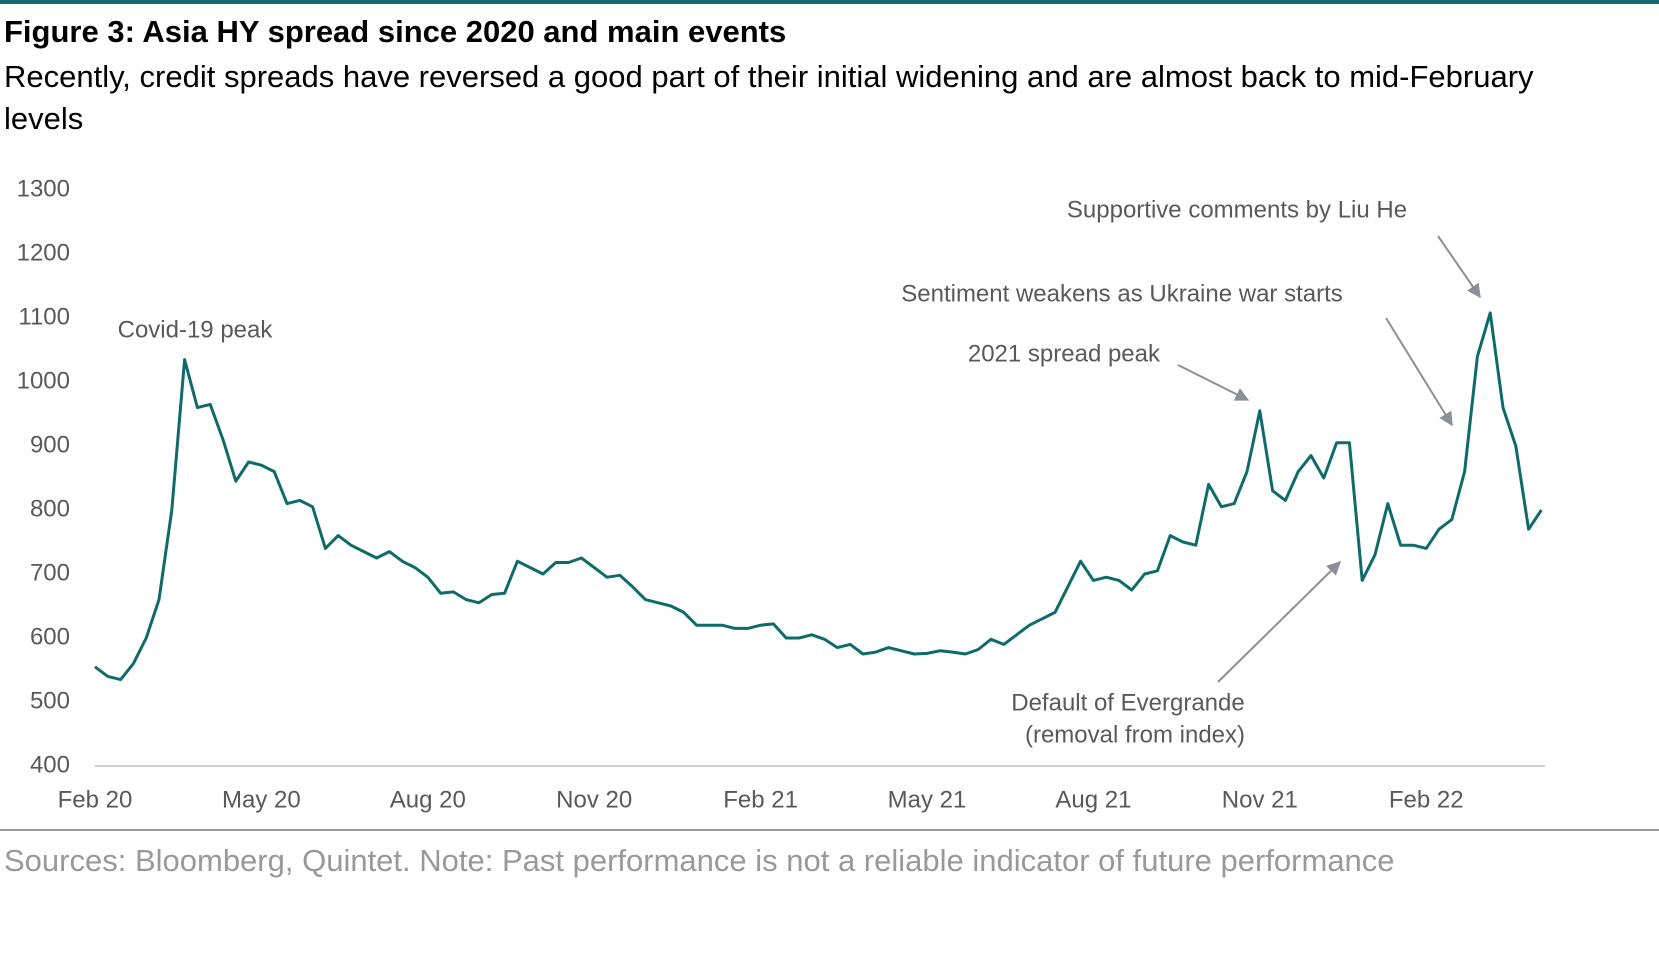 This screenshot has height=973, width=1659. Describe the element at coordinates (428, 799) in the screenshot. I see `x-tick-label: Aug 20` at that location.